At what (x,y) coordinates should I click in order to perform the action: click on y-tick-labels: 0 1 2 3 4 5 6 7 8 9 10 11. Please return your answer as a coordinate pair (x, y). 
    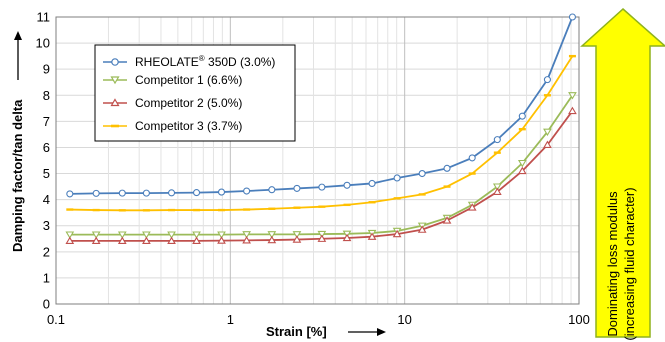
    Looking at the image, I should click on (43, 161).